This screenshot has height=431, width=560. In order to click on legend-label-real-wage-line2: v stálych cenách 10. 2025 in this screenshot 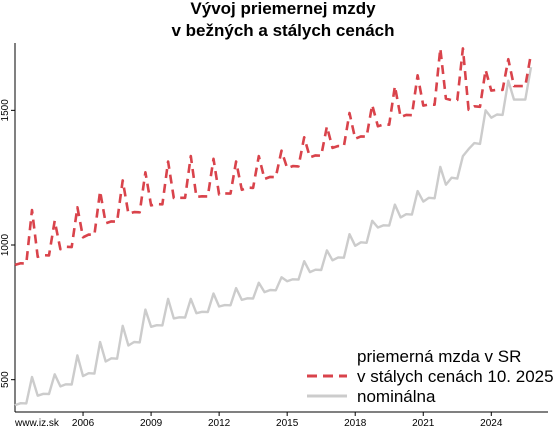, I will do `click(455, 376)`.